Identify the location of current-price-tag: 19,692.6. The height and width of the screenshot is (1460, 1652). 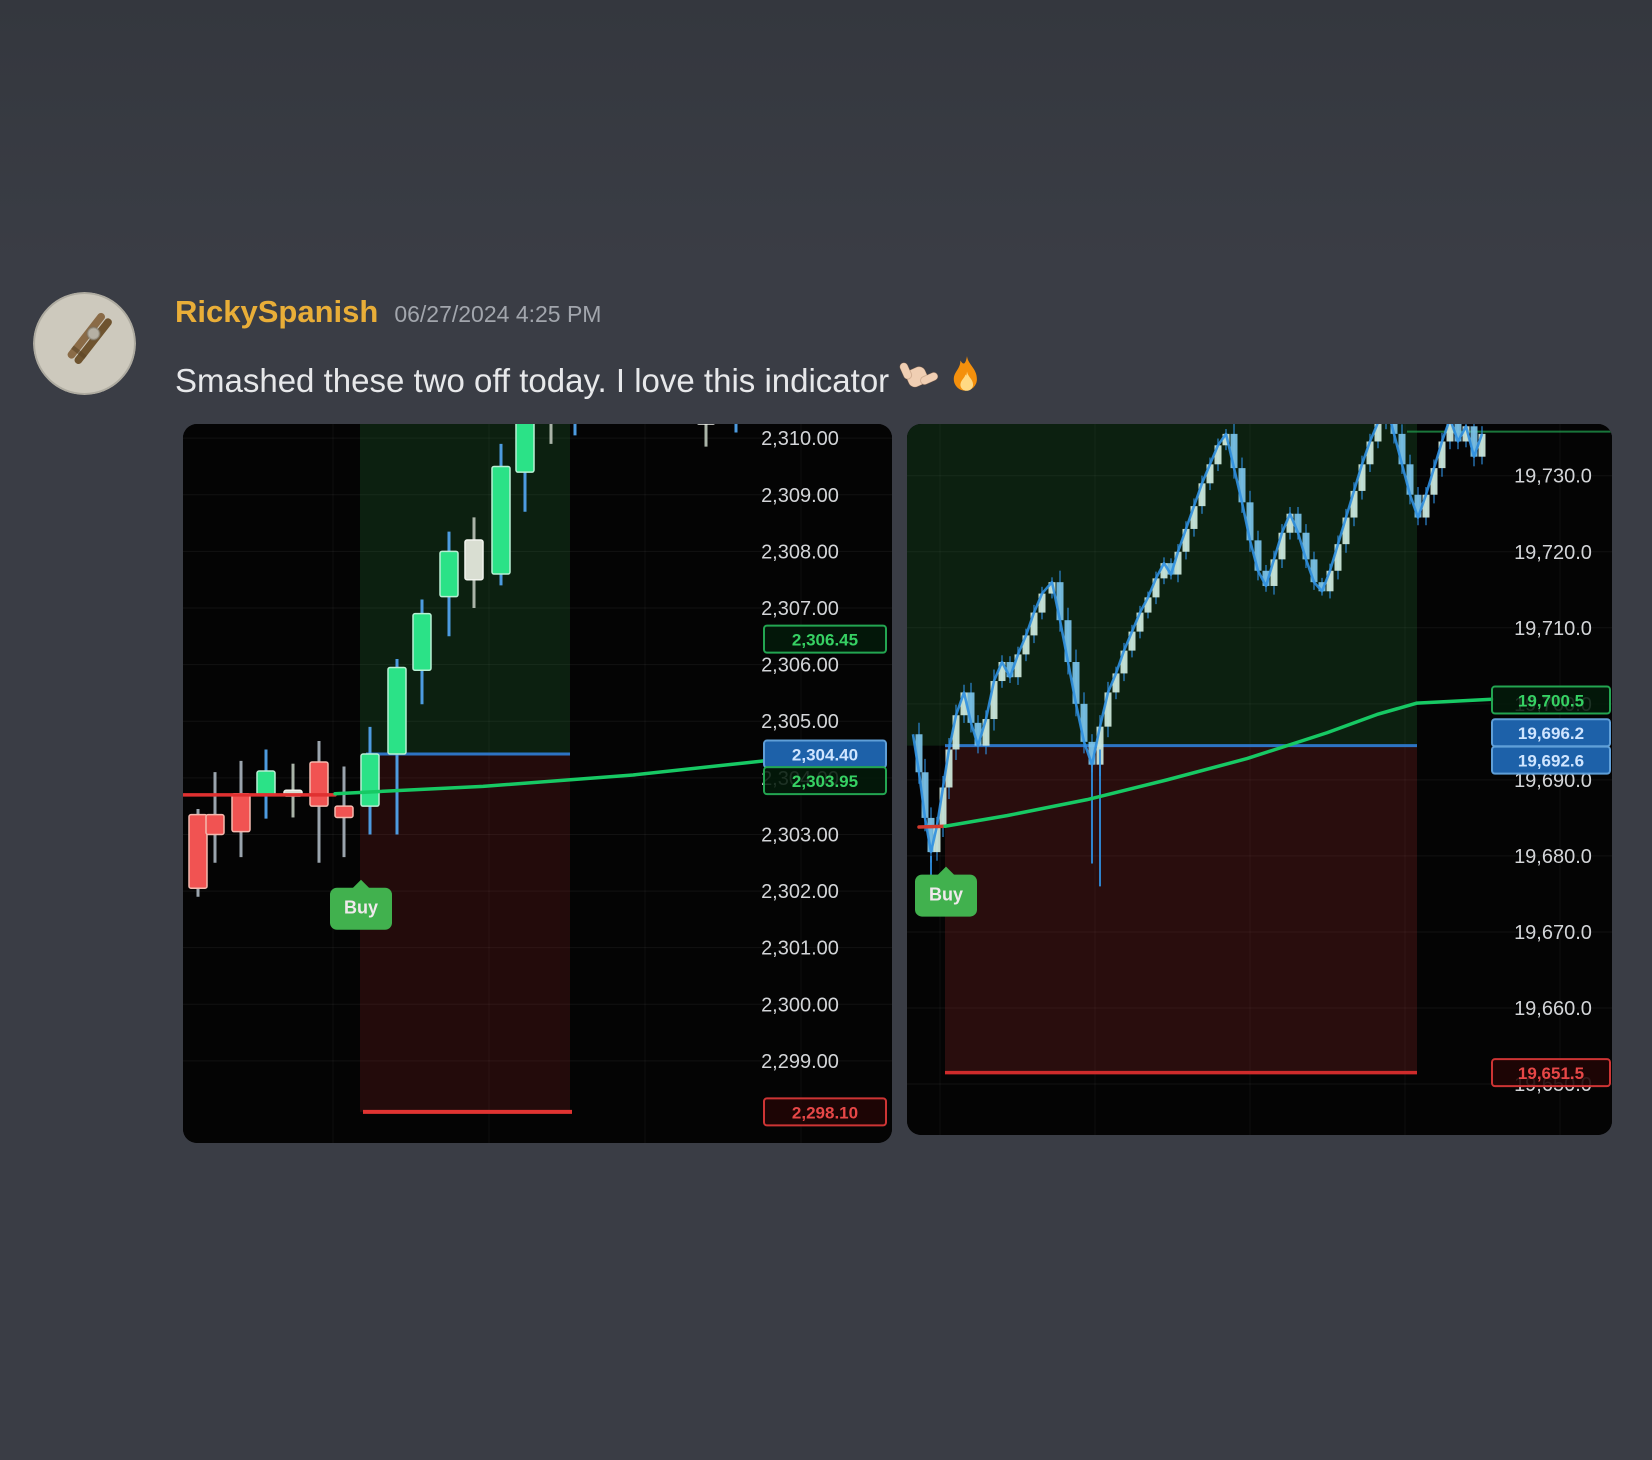
(1551, 760).